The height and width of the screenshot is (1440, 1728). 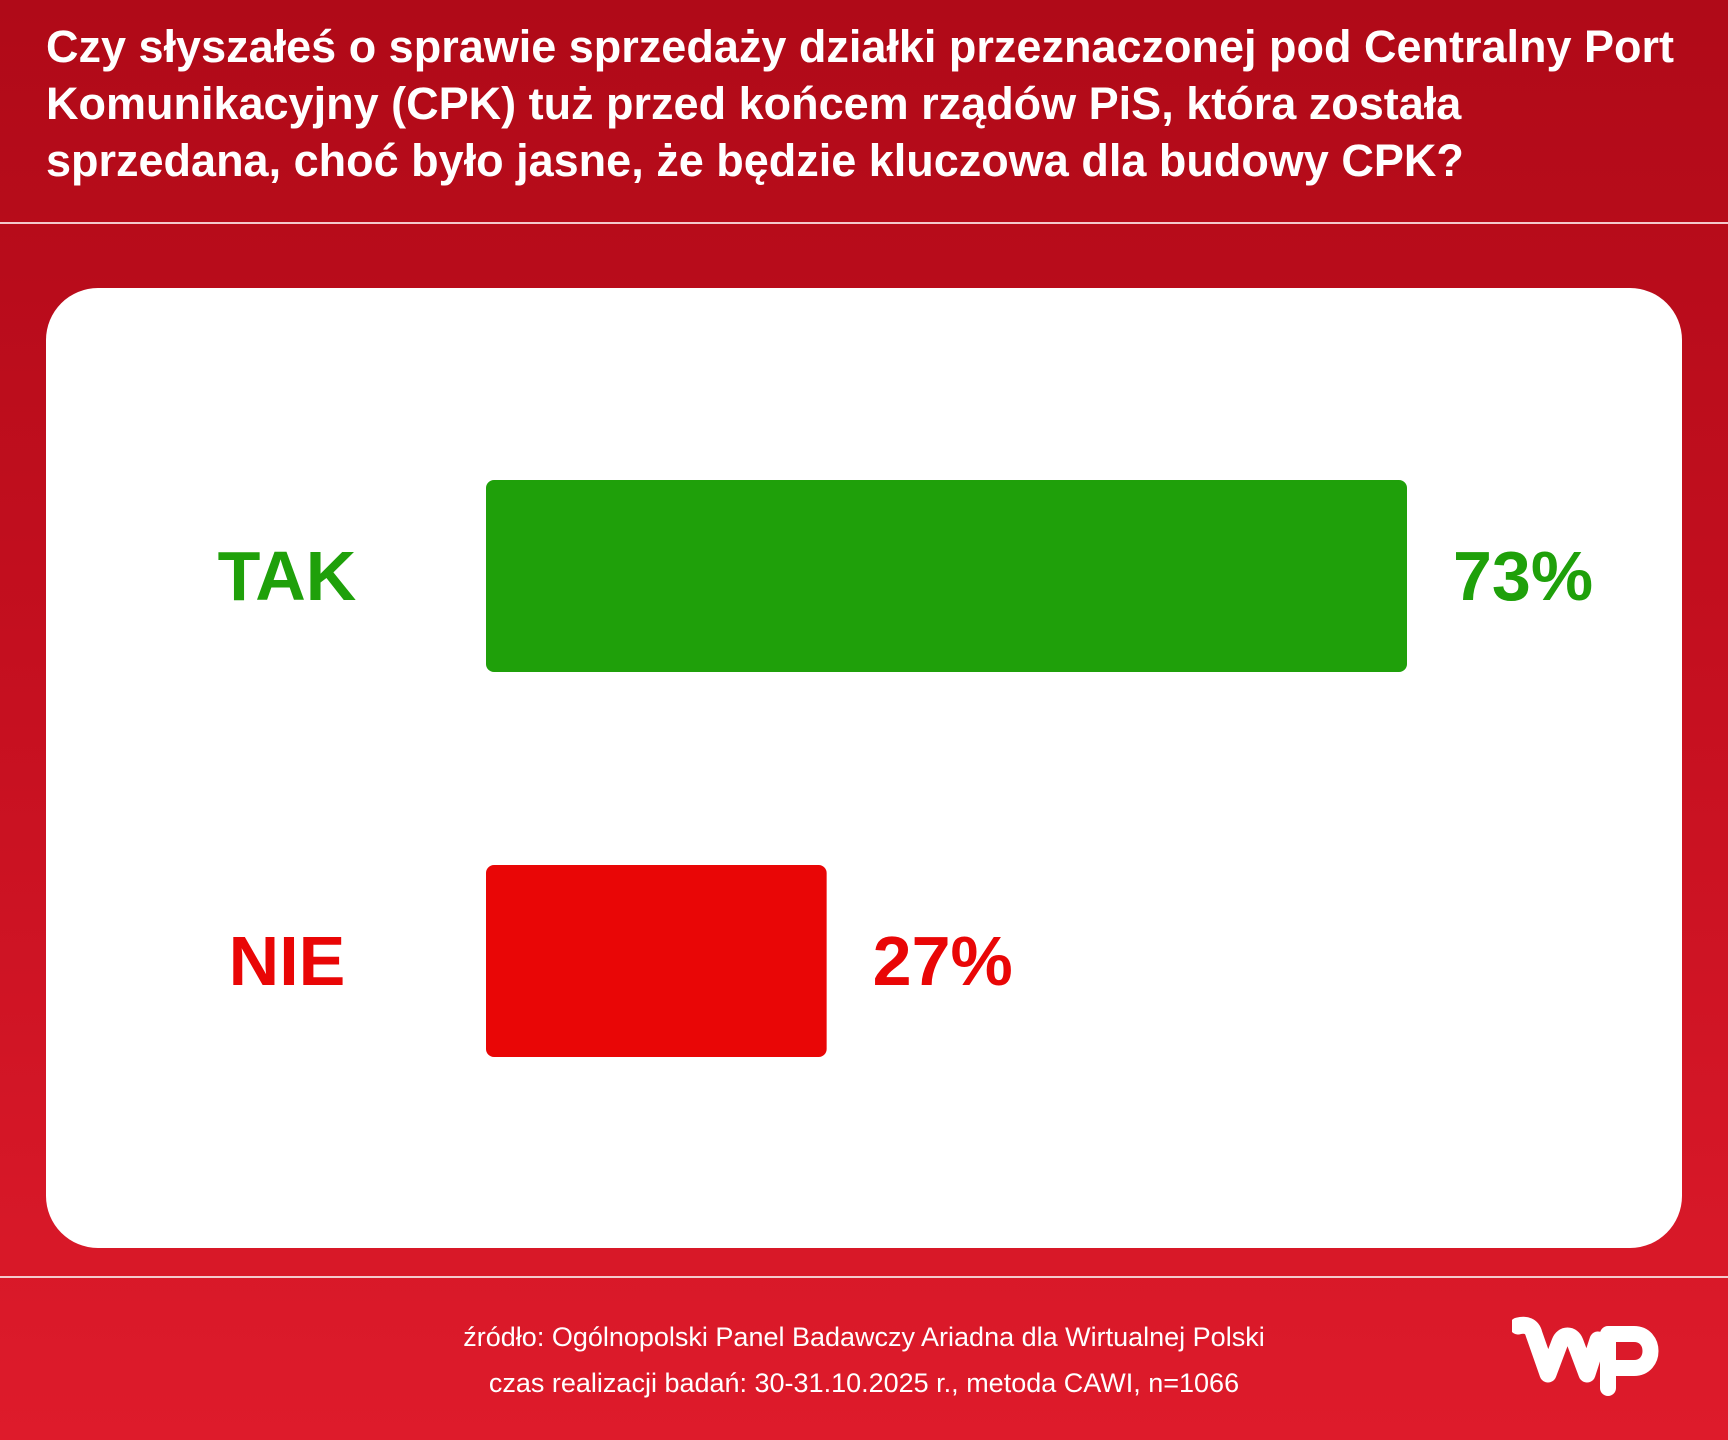 What do you see at coordinates (864, 1277) in the screenshot?
I see `footer-divider` at bounding box center [864, 1277].